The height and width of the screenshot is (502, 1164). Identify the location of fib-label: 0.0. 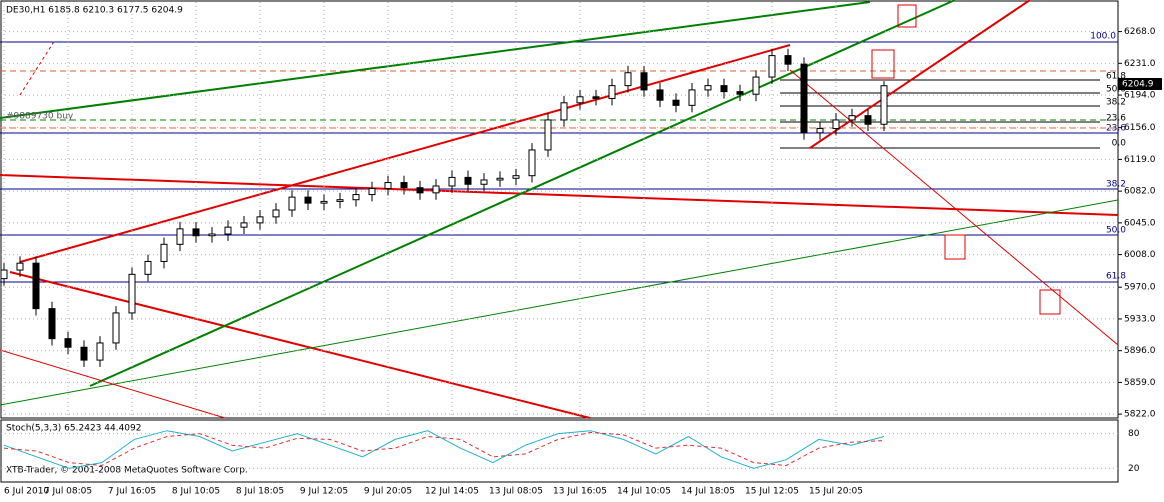
(1119, 144).